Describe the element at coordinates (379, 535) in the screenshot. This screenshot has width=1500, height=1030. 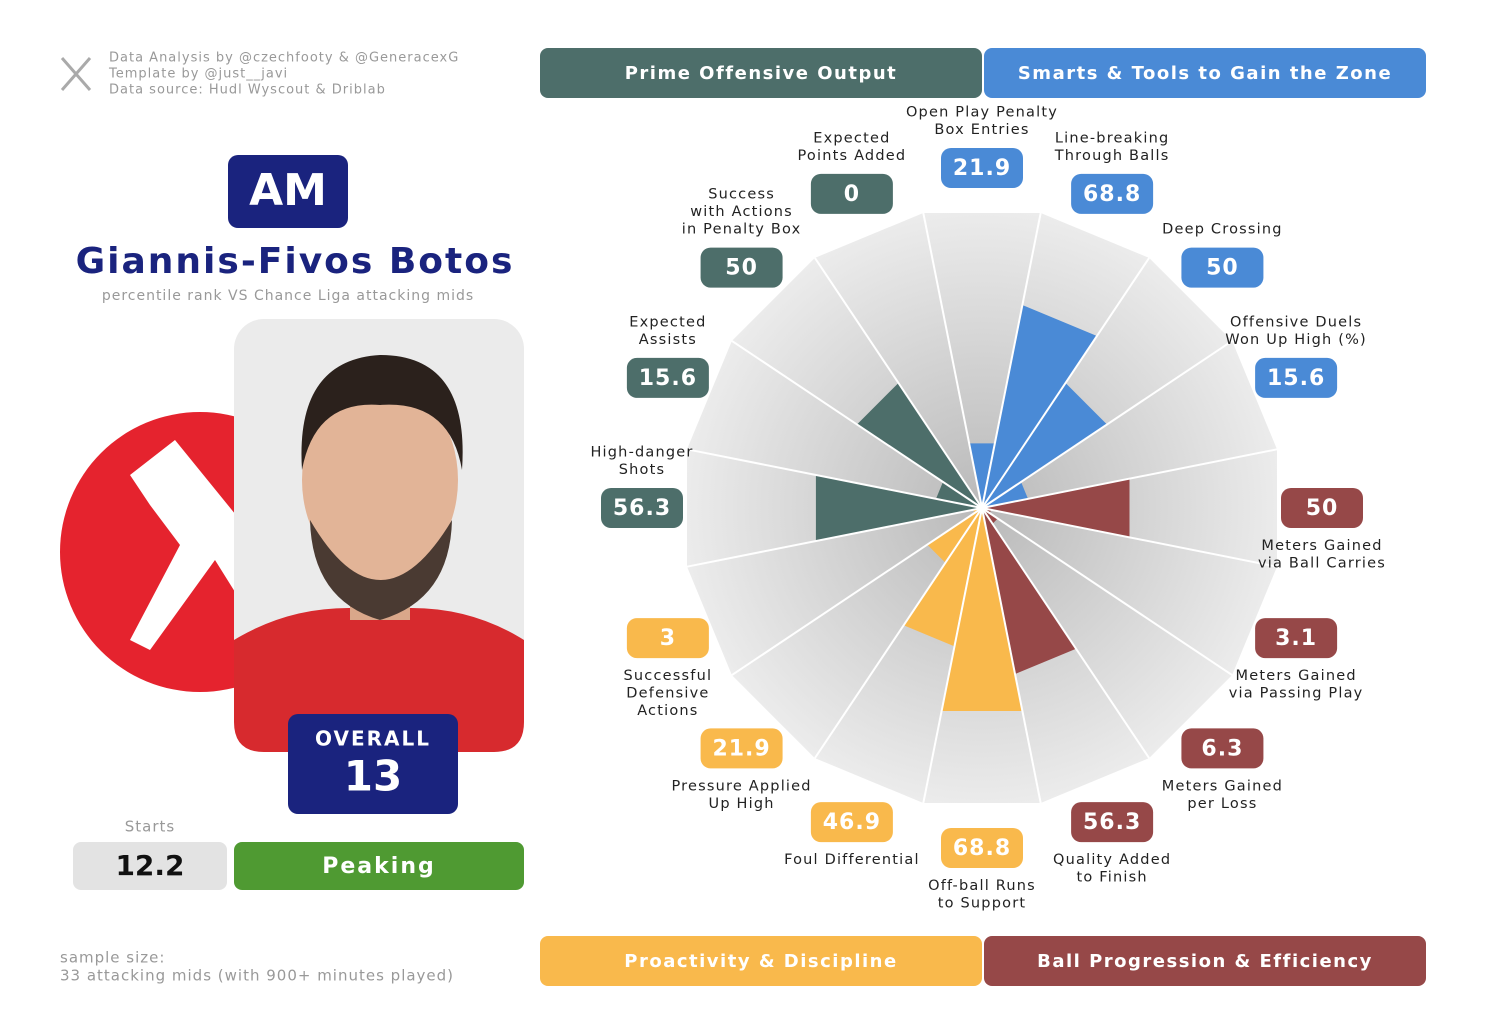
I see `player-photo` at that location.